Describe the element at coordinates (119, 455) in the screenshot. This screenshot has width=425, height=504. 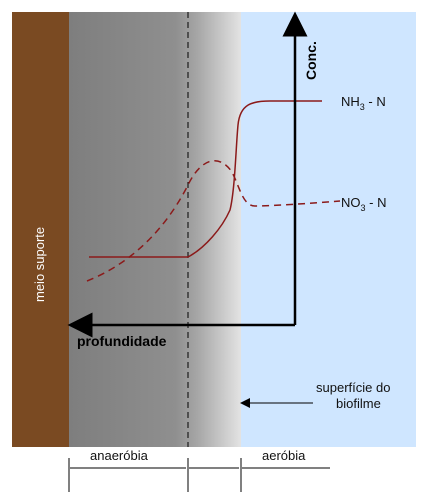
I see `anaerobic-label: anaeróbia` at that location.